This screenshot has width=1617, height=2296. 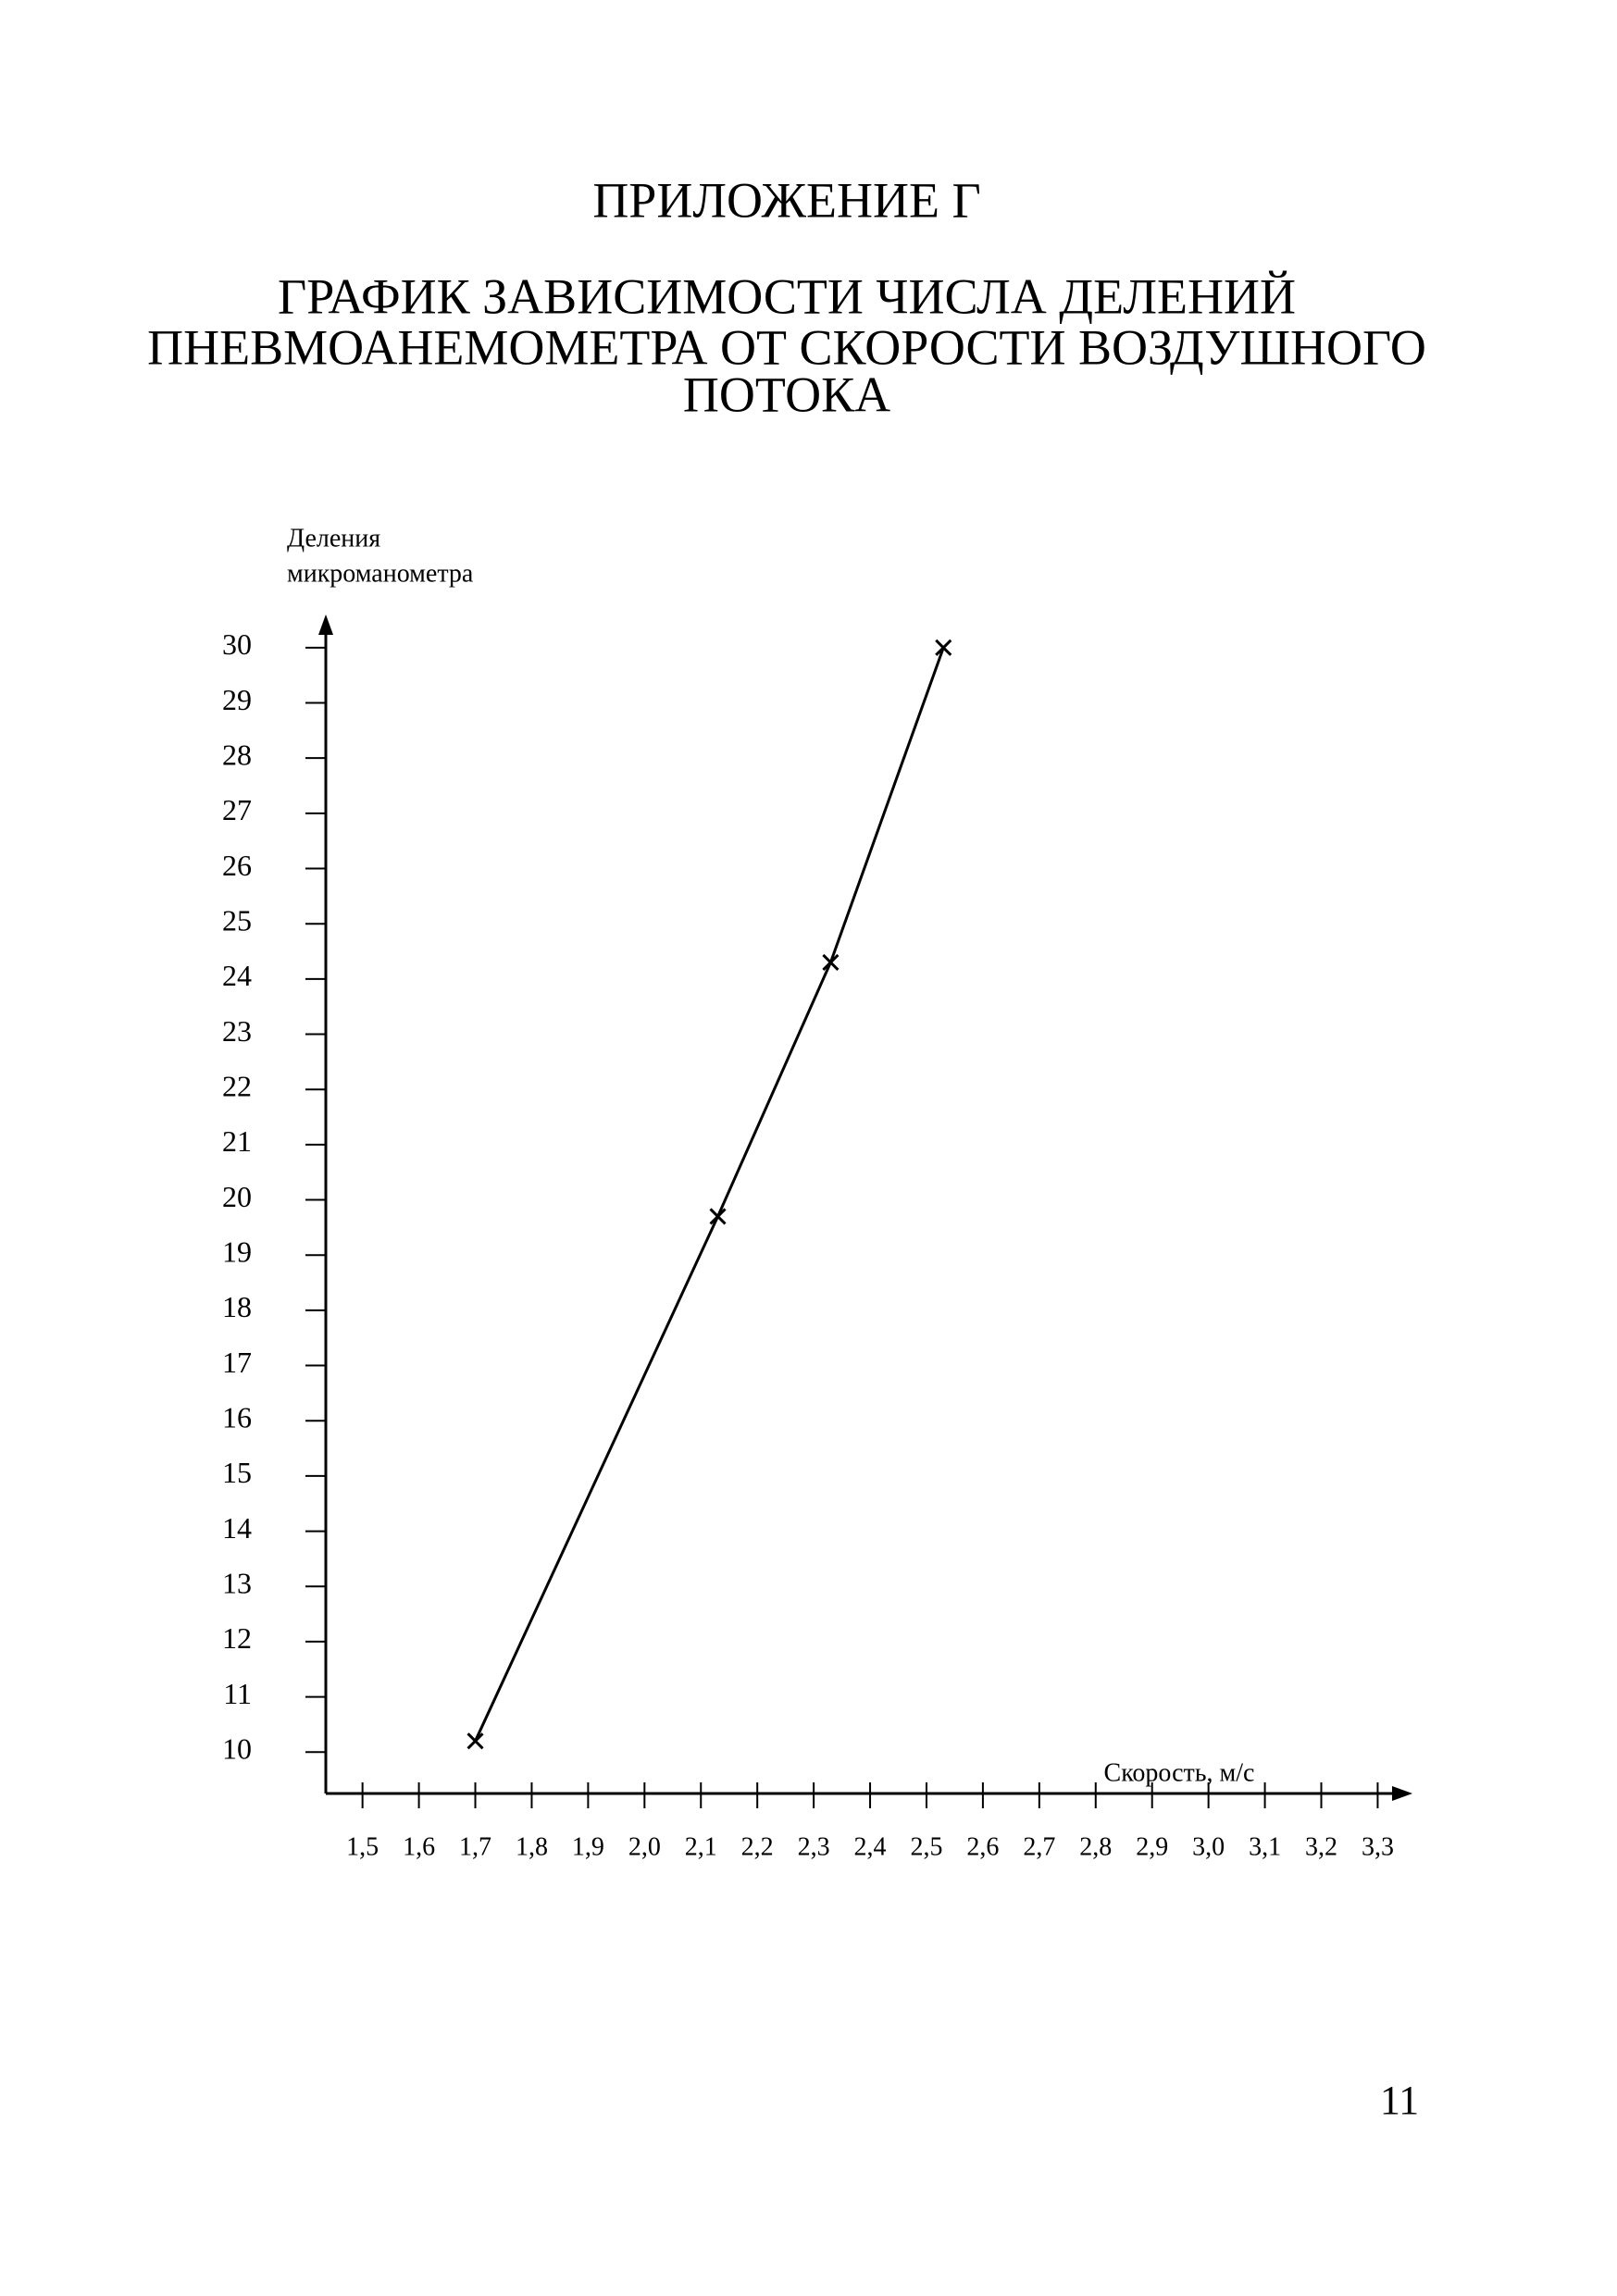 What do you see at coordinates (786, 200) in the screenshot?
I see `appendix-heading: ПРИЛОЖЕНИЕ Г` at bounding box center [786, 200].